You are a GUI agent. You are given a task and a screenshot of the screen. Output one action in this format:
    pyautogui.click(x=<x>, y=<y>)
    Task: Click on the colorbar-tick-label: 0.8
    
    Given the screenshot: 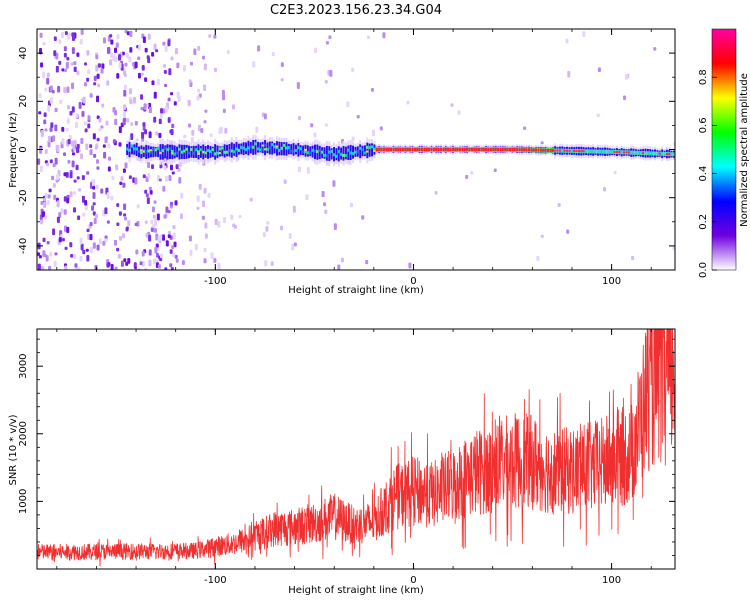 What is the action you would take?
    pyautogui.click(x=703, y=77)
    